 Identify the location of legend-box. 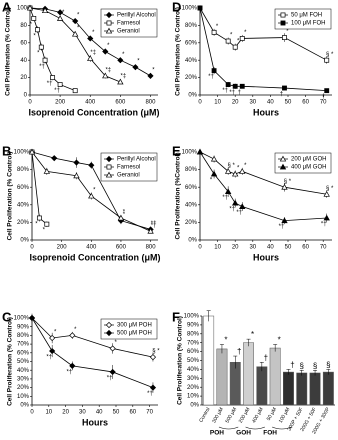
(303, 19).